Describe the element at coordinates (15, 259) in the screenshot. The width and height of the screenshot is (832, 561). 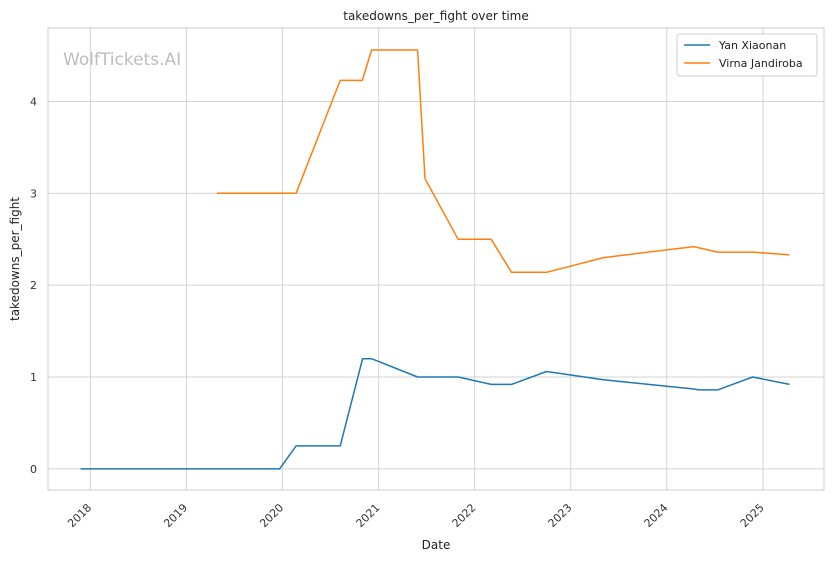
I see `y-axis-label: takedowns_per_fight` at that location.